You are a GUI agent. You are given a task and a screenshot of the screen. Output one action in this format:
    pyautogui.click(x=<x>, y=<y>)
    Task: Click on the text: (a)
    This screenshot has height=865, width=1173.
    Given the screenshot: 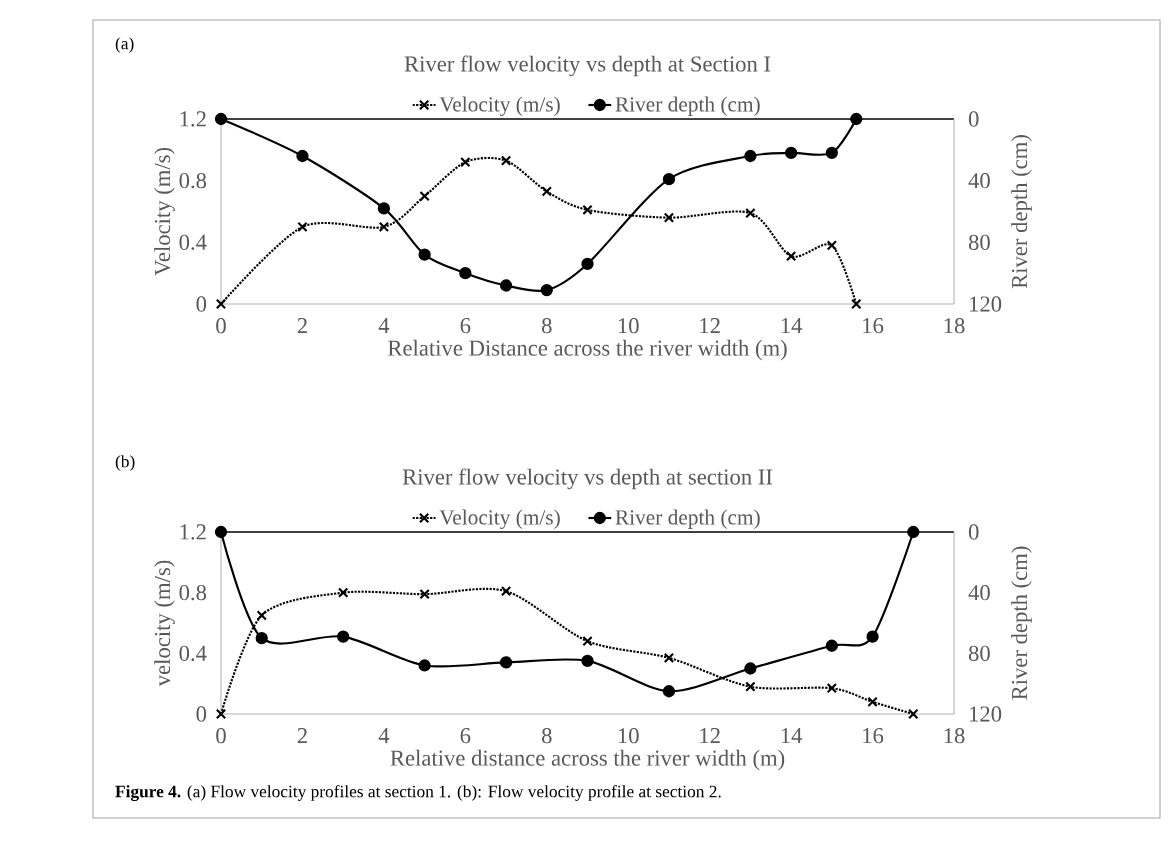 What is the action you would take?
    pyautogui.click(x=124, y=45)
    